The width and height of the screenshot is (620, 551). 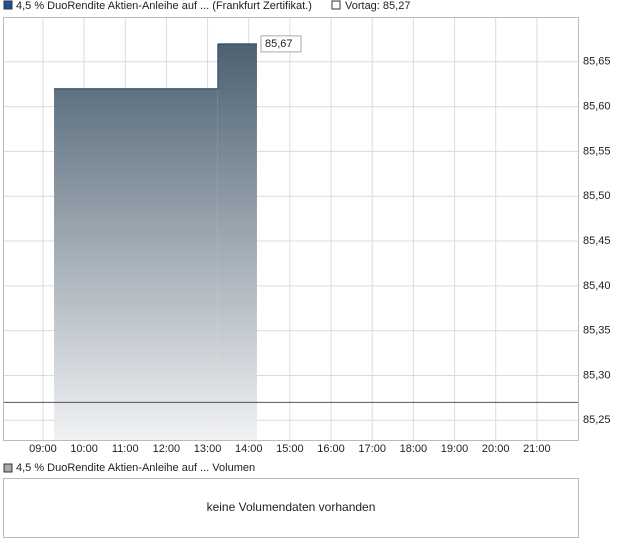 I want to click on y-tick-label: 85,25, so click(x=597, y=420).